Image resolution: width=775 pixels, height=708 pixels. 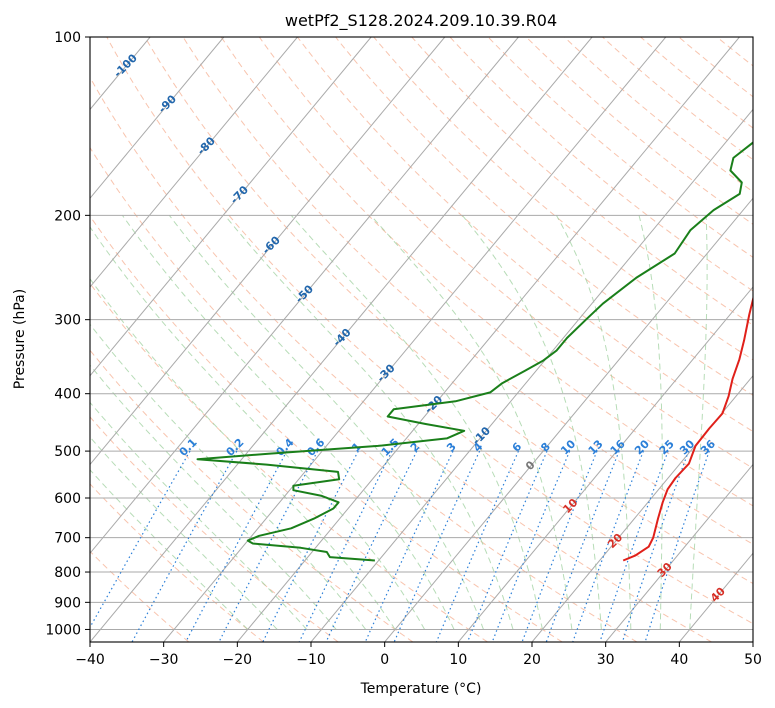 I want to click on y-tick-label: 800, so click(x=67, y=573).